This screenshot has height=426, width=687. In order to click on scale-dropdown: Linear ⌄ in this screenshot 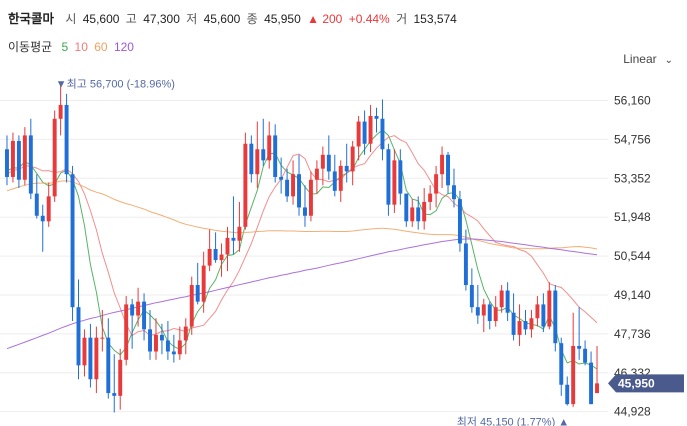, I will do `click(648, 59)`.